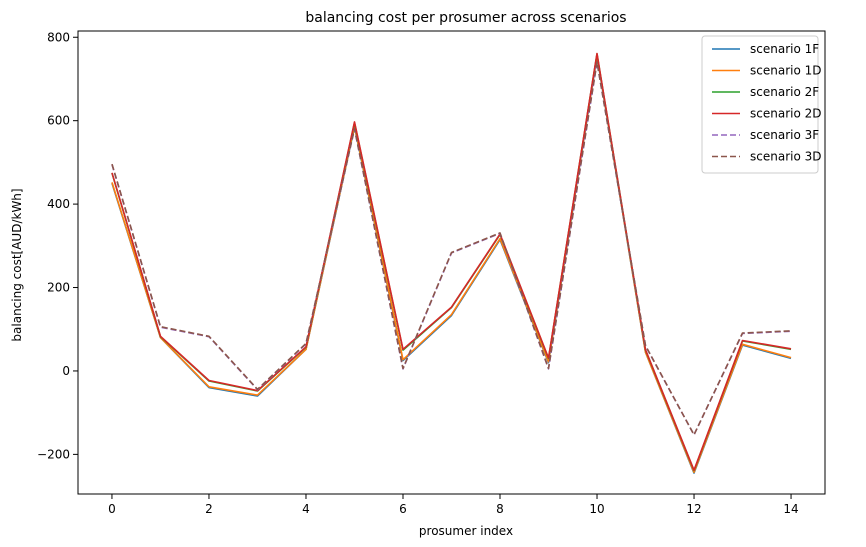 The image size is (866, 547). What do you see at coordinates (784, 135) in the screenshot?
I see `legend-label: scenario 3F` at bounding box center [784, 135].